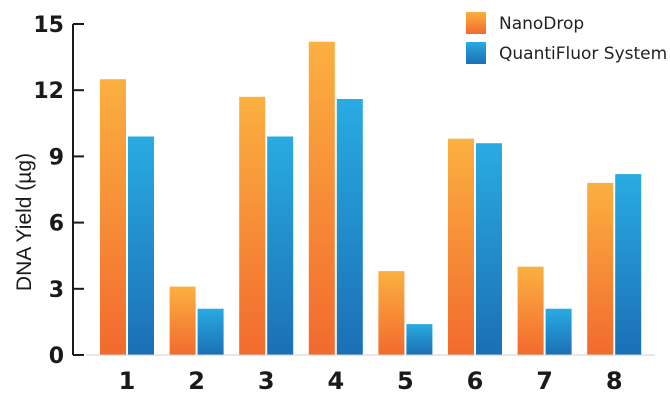 This screenshot has width=670, height=394. I want to click on legend-swatch-nanodrop, so click(476, 23).